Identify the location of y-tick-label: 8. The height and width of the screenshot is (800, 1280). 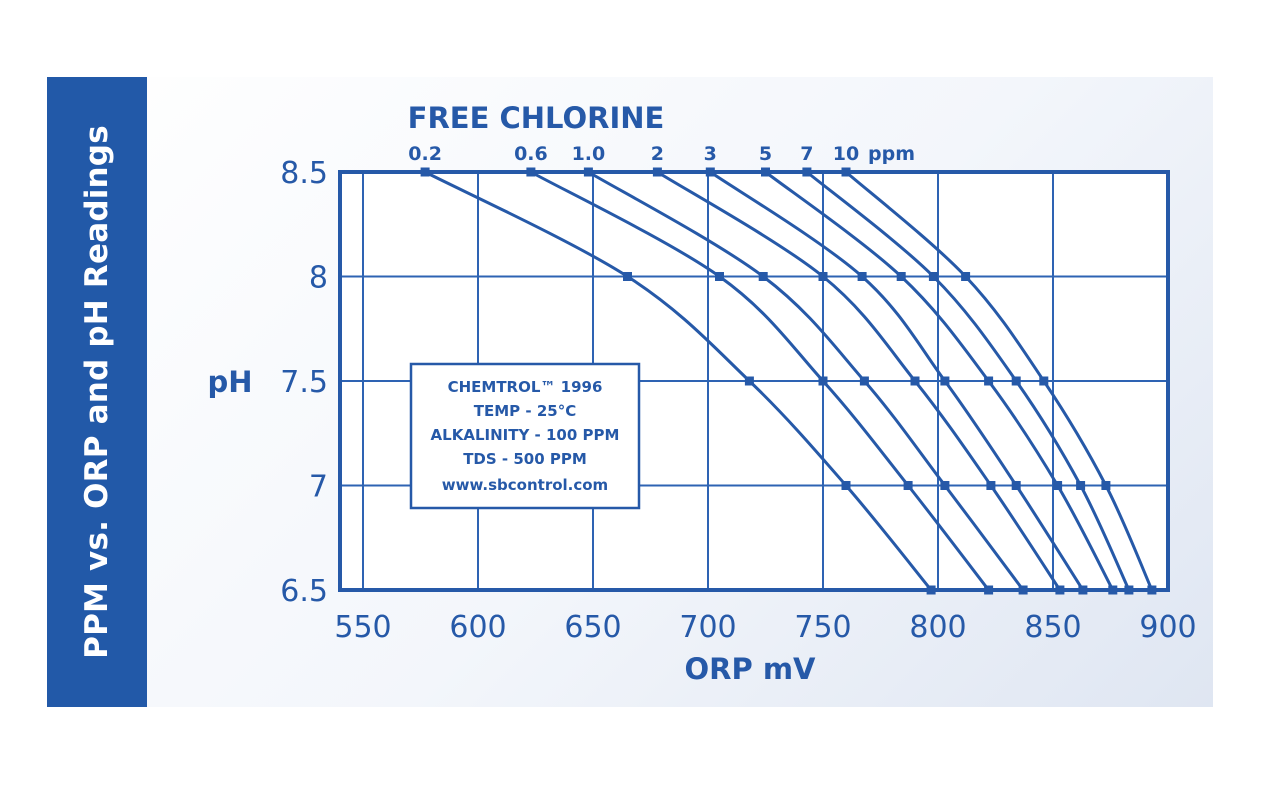
(318, 278).